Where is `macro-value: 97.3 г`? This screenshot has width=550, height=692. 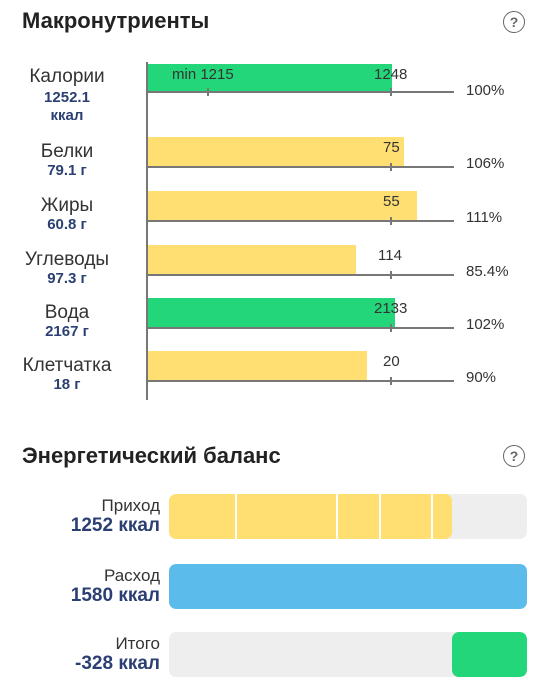
macro-value: 97.3 г is located at coordinates (67, 278).